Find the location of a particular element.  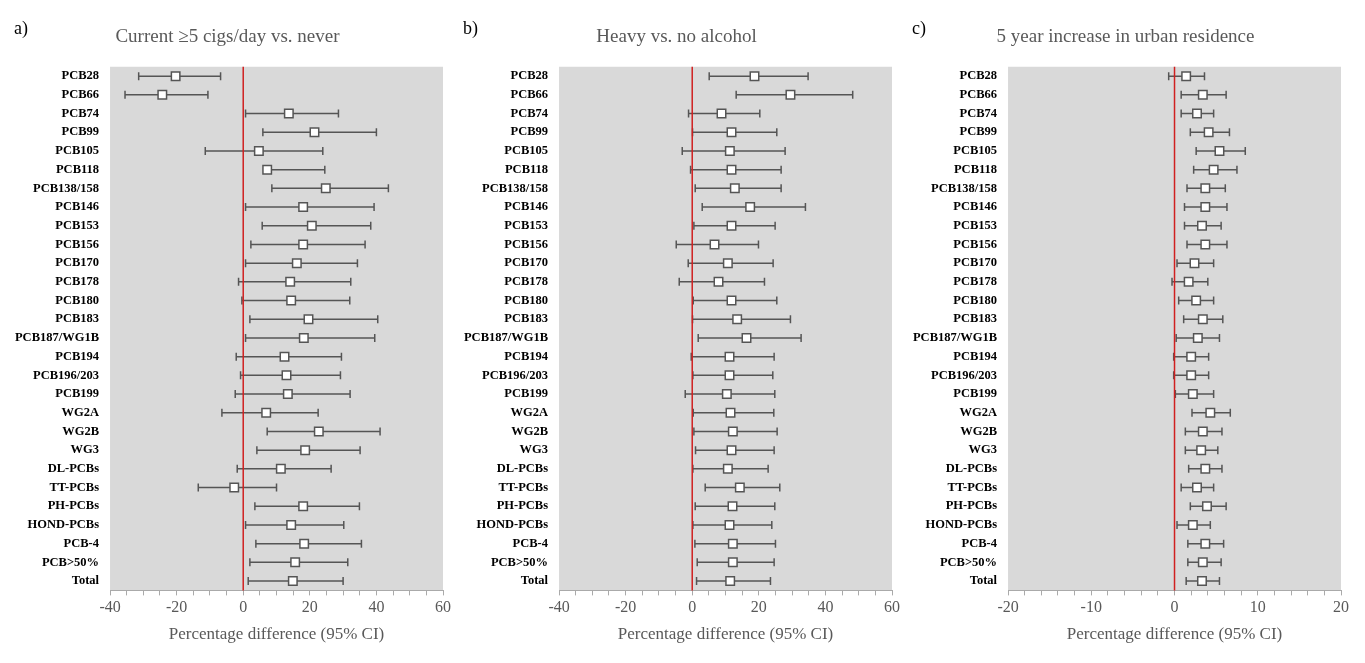

y-tick-label: PCB99 is located at coordinates (529, 131).